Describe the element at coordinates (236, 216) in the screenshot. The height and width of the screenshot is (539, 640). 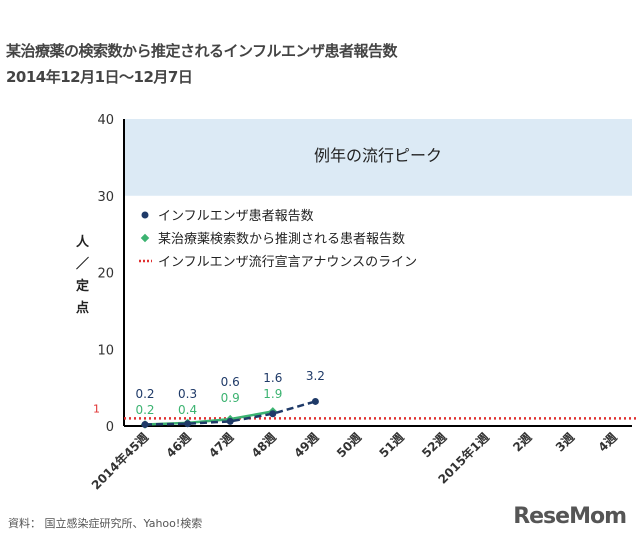
I see `legend-label-reported: インフルエンザ患者報告数` at that location.